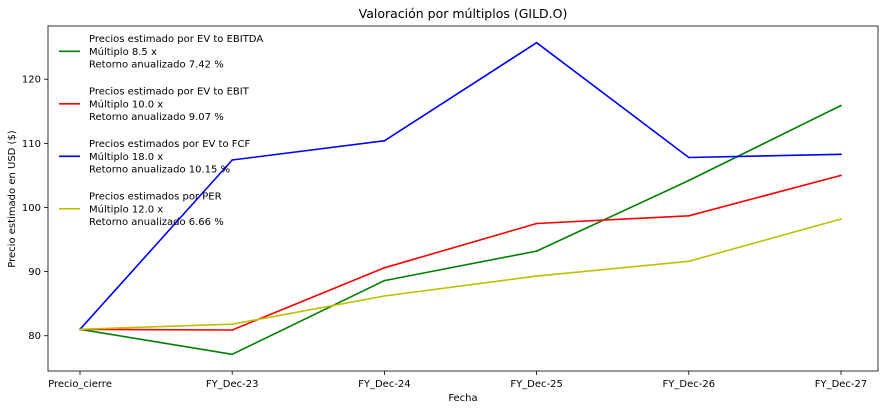 The width and height of the screenshot is (885, 412). What do you see at coordinates (123, 52) in the screenshot?
I see `legend-label: Múltiplo 8.5 x` at bounding box center [123, 52].